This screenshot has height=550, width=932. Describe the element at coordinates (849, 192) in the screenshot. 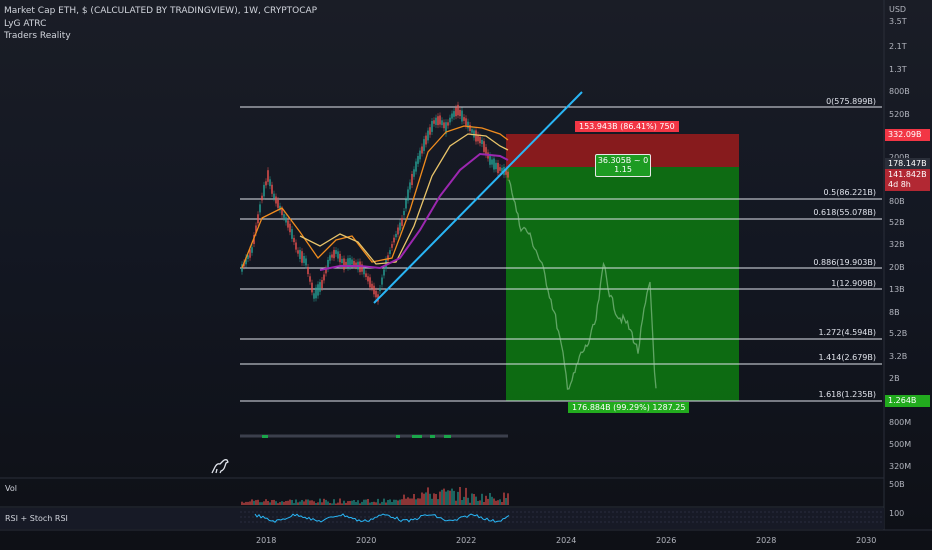

I see `fib-label-0-5: 0.5(86.221B)` at that location.